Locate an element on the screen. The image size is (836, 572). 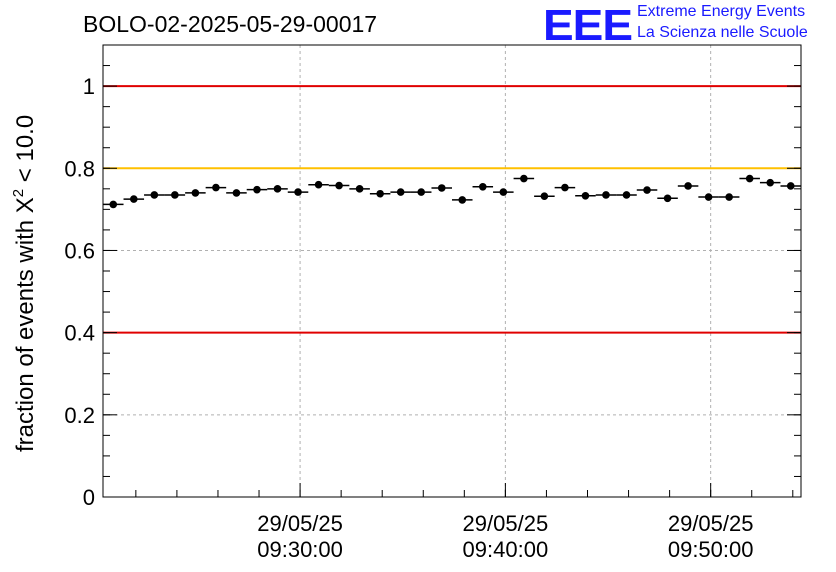
x-tick-label-time: 09:50:00 is located at coordinates (711, 549).